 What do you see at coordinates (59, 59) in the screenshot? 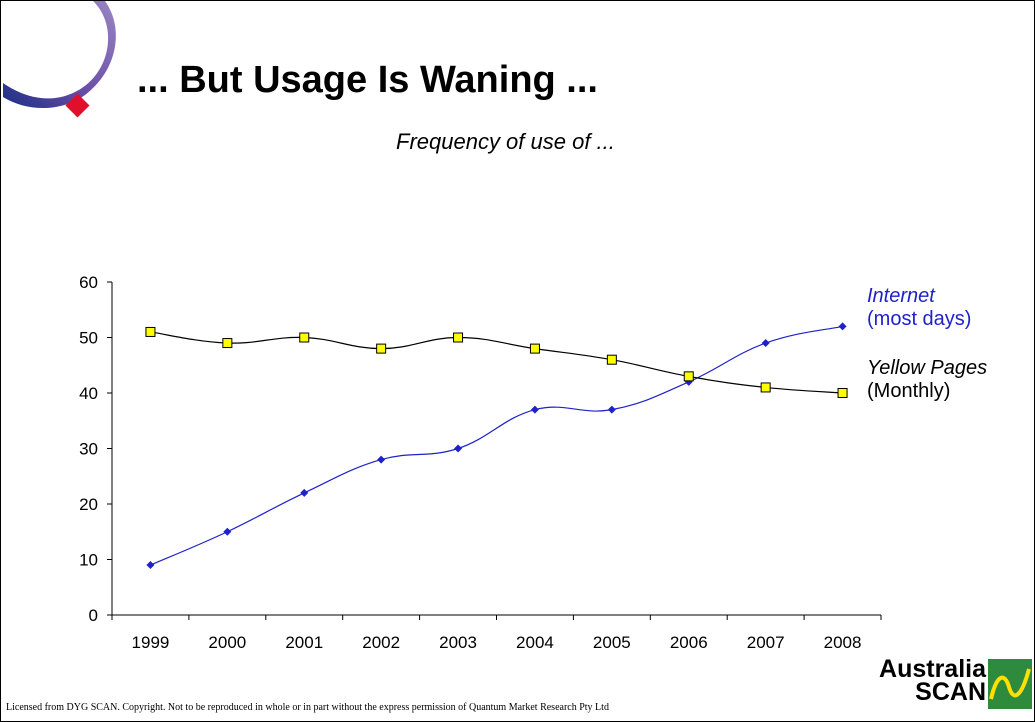
I see `quantum-logo-icon` at bounding box center [59, 59].